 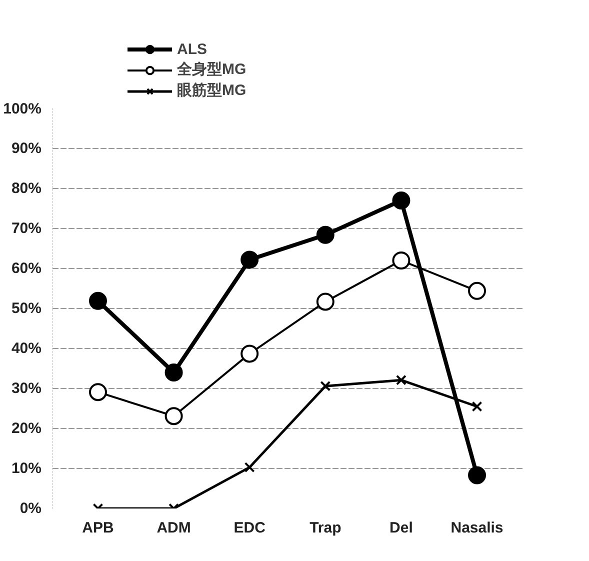 I want to click on y-tick-label: 60%, so click(x=26, y=268).